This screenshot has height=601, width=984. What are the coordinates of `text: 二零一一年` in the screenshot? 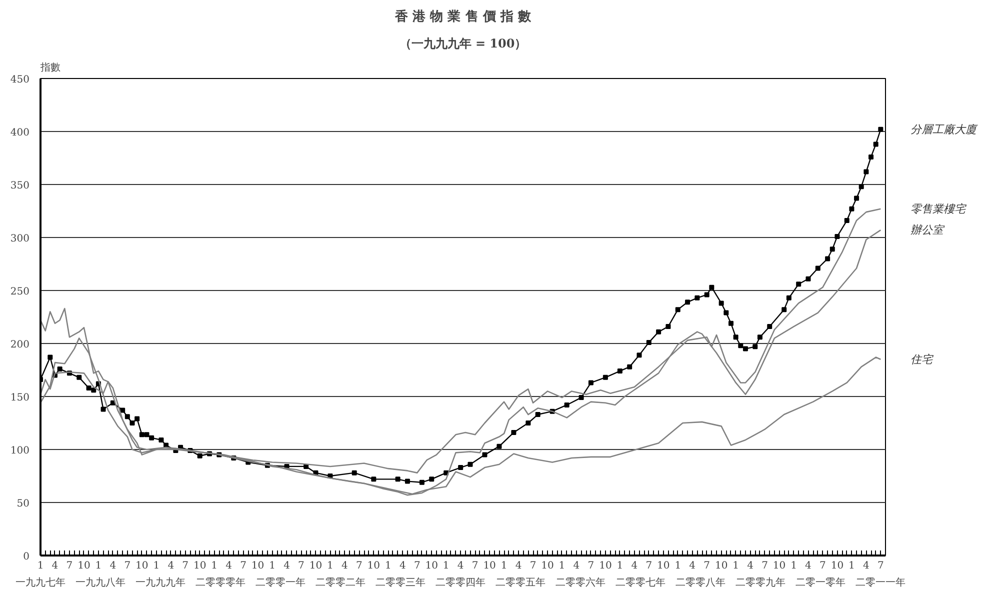 It's located at (881, 582).